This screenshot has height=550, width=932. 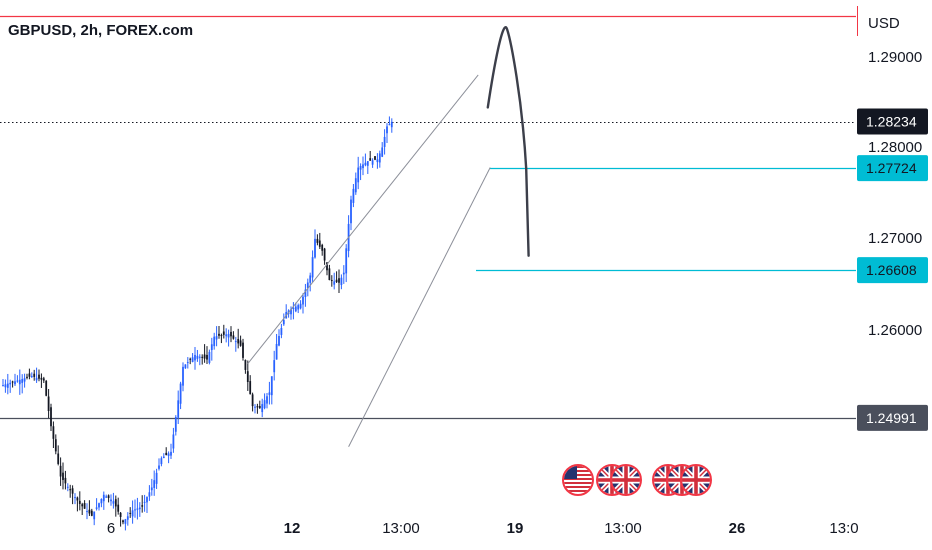 I want to click on price-tag: 1.24991, so click(x=892, y=417).